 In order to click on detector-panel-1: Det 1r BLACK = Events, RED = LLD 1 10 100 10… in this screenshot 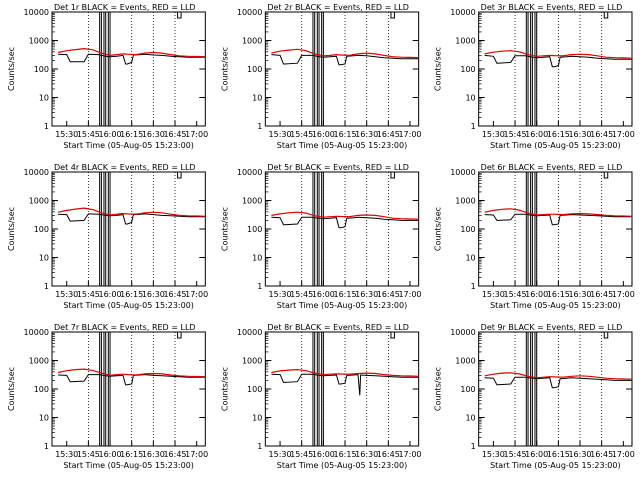, I will do `click(107, 76)`.